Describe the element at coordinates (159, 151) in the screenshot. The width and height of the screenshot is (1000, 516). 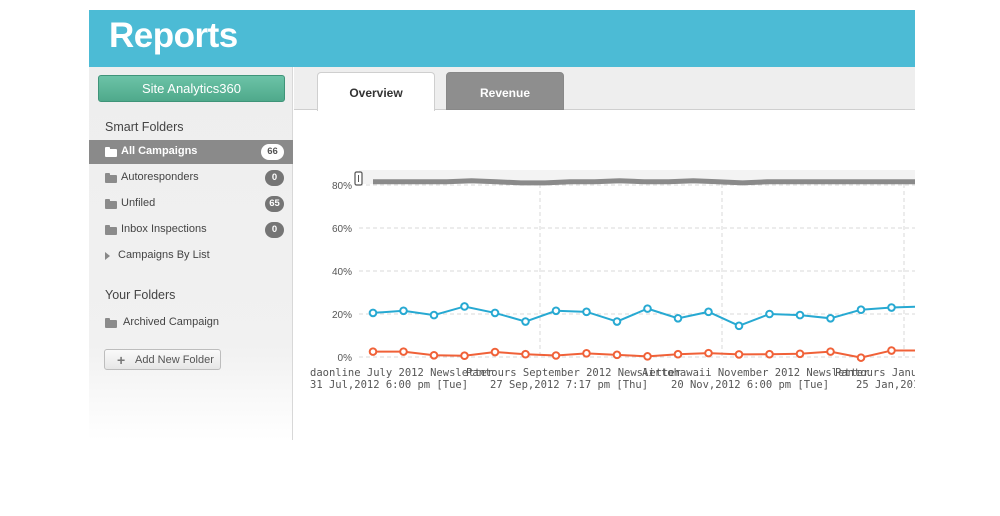
I see `sidebar-item-label: All Campaigns` at that location.